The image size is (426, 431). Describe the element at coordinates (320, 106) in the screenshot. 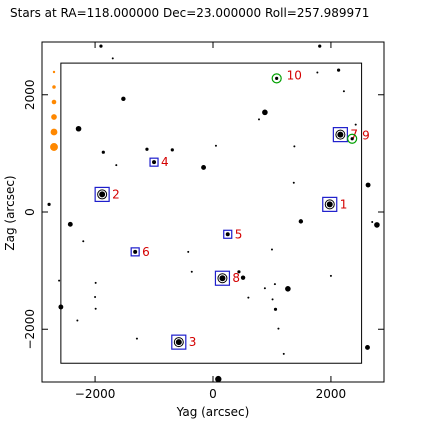

I see `fid-light-layer: 9 10` at that location.